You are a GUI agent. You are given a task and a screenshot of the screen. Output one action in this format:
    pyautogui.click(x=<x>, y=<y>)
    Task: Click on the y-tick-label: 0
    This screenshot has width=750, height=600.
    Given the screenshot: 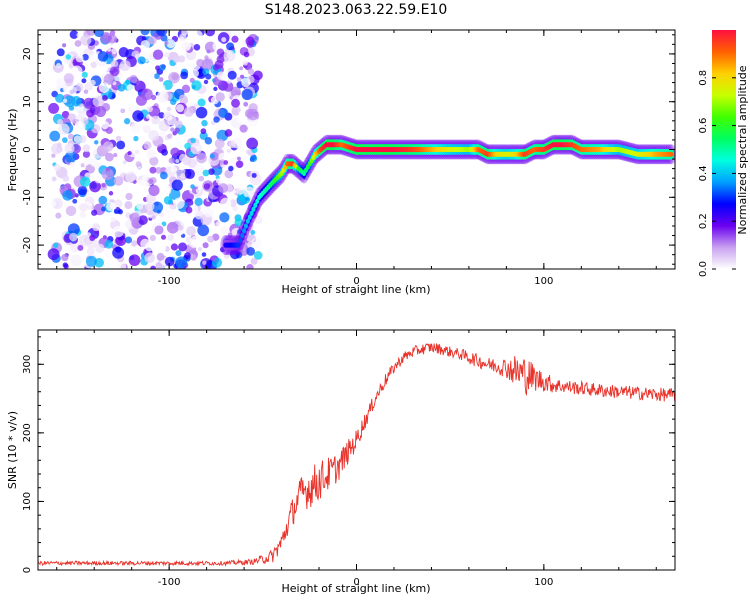 What is the action you would take?
    pyautogui.click(x=27, y=570)
    